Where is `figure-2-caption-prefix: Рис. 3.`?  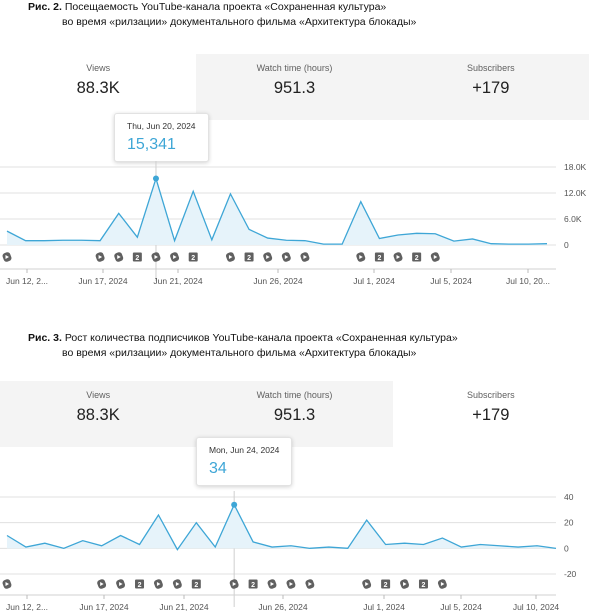
figure-2-caption-prefix: Рис. 3. is located at coordinates (45, 338).